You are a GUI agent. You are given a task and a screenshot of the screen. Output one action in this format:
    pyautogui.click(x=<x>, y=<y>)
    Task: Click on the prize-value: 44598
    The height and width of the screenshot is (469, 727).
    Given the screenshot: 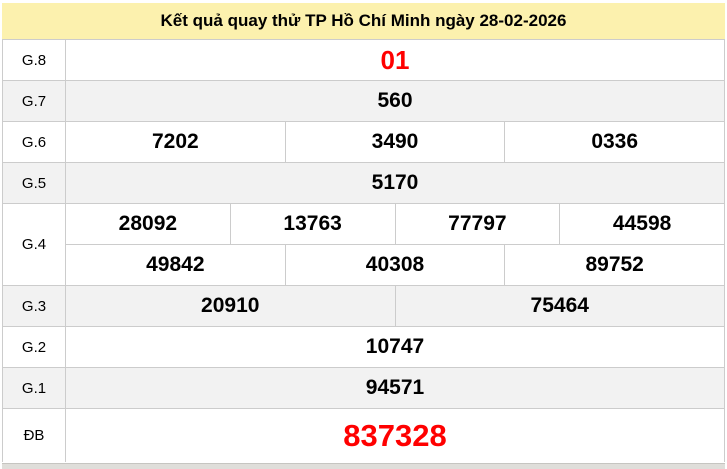 What is the action you would take?
    pyautogui.click(x=641, y=224)
    